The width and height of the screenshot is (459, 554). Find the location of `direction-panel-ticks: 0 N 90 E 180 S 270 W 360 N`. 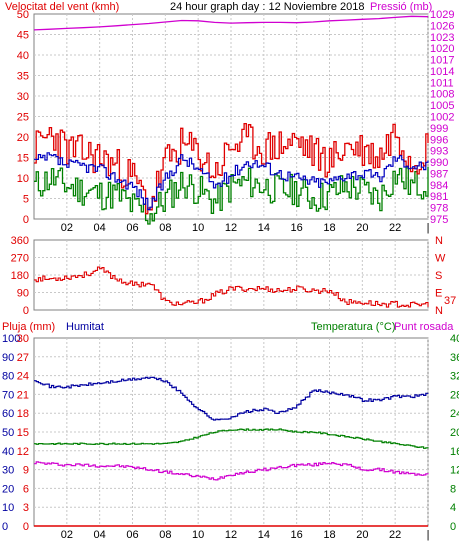

direction-panel-ticks: 0 N 90 E 180 S 270 W 360 N is located at coordinates (228, 276).